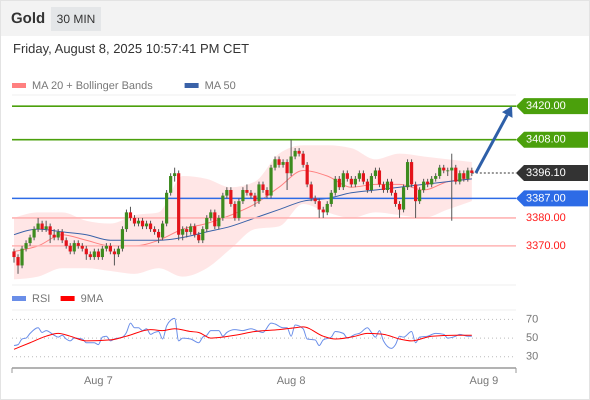 The height and width of the screenshot is (400, 590). What do you see at coordinates (546, 172) in the screenshot?
I see `ref-line-label: 3396.10` at bounding box center [546, 172].